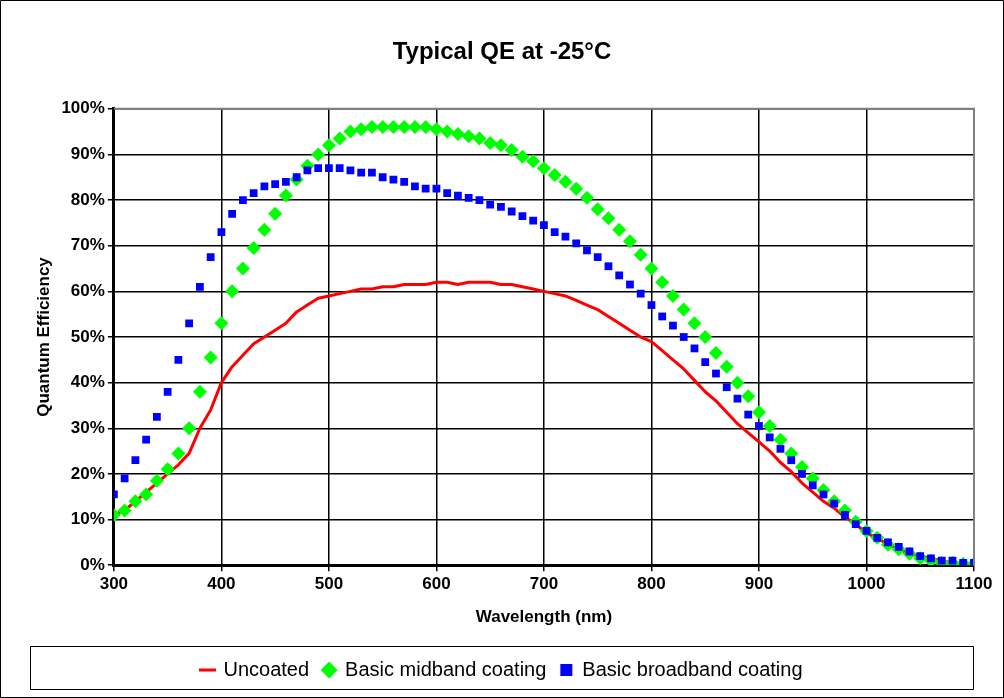  I want to click on y-tick-label: 20%, so click(87, 473).